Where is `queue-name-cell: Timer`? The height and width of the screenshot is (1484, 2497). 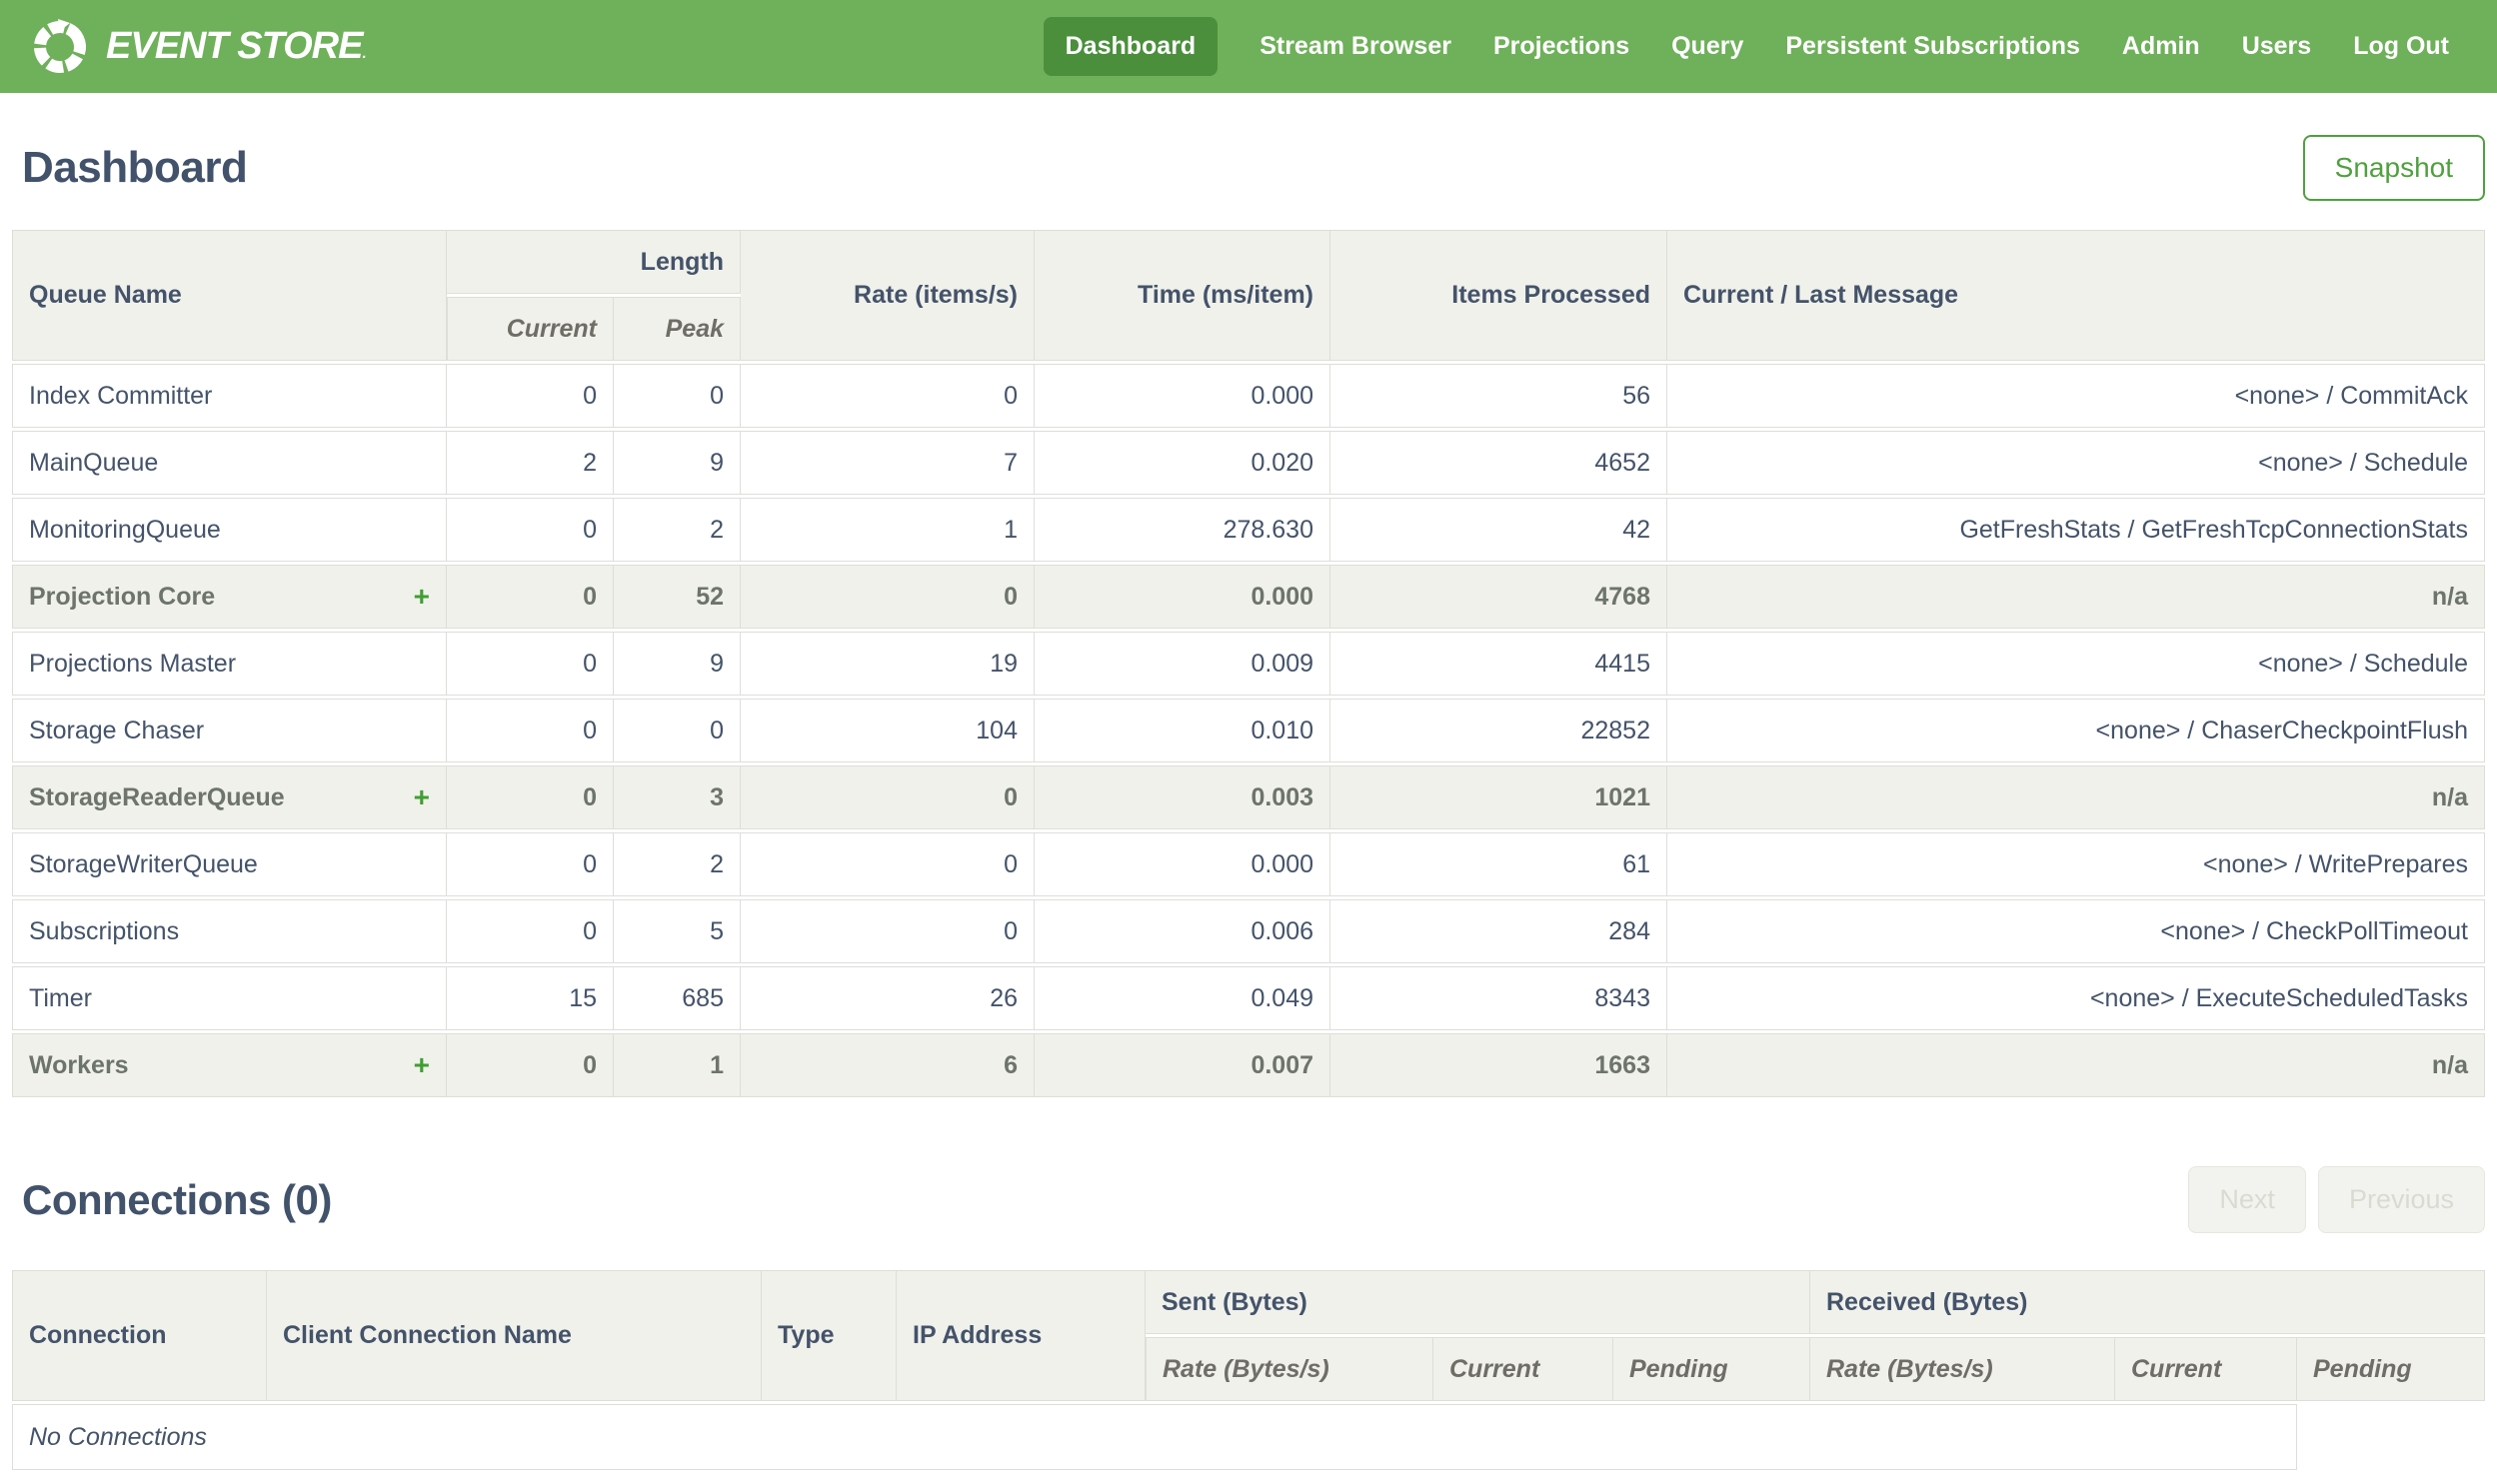
queue-name-cell: Timer is located at coordinates (229, 998).